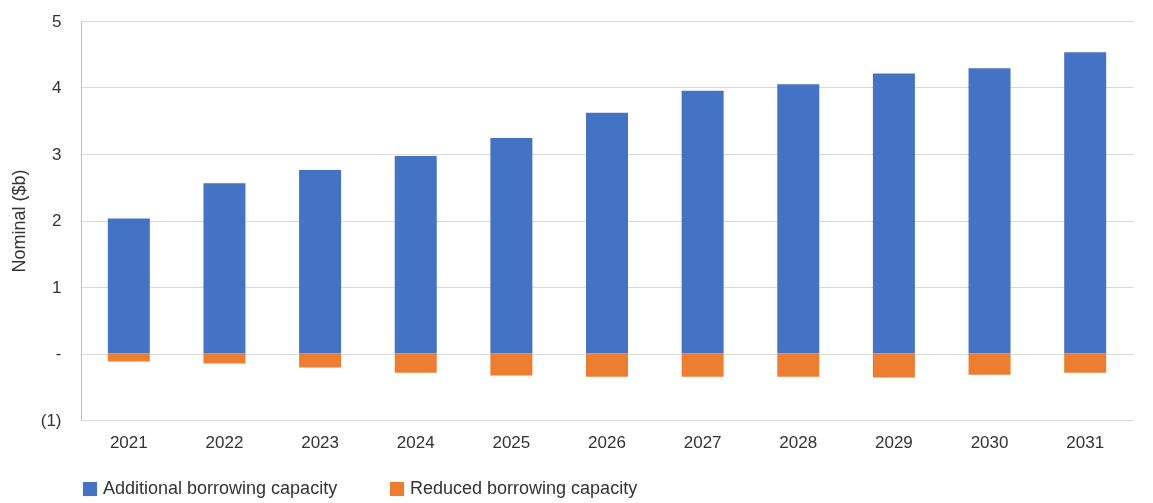  What do you see at coordinates (1085, 442) in the screenshot?
I see `x-tick-label: 2031` at bounding box center [1085, 442].